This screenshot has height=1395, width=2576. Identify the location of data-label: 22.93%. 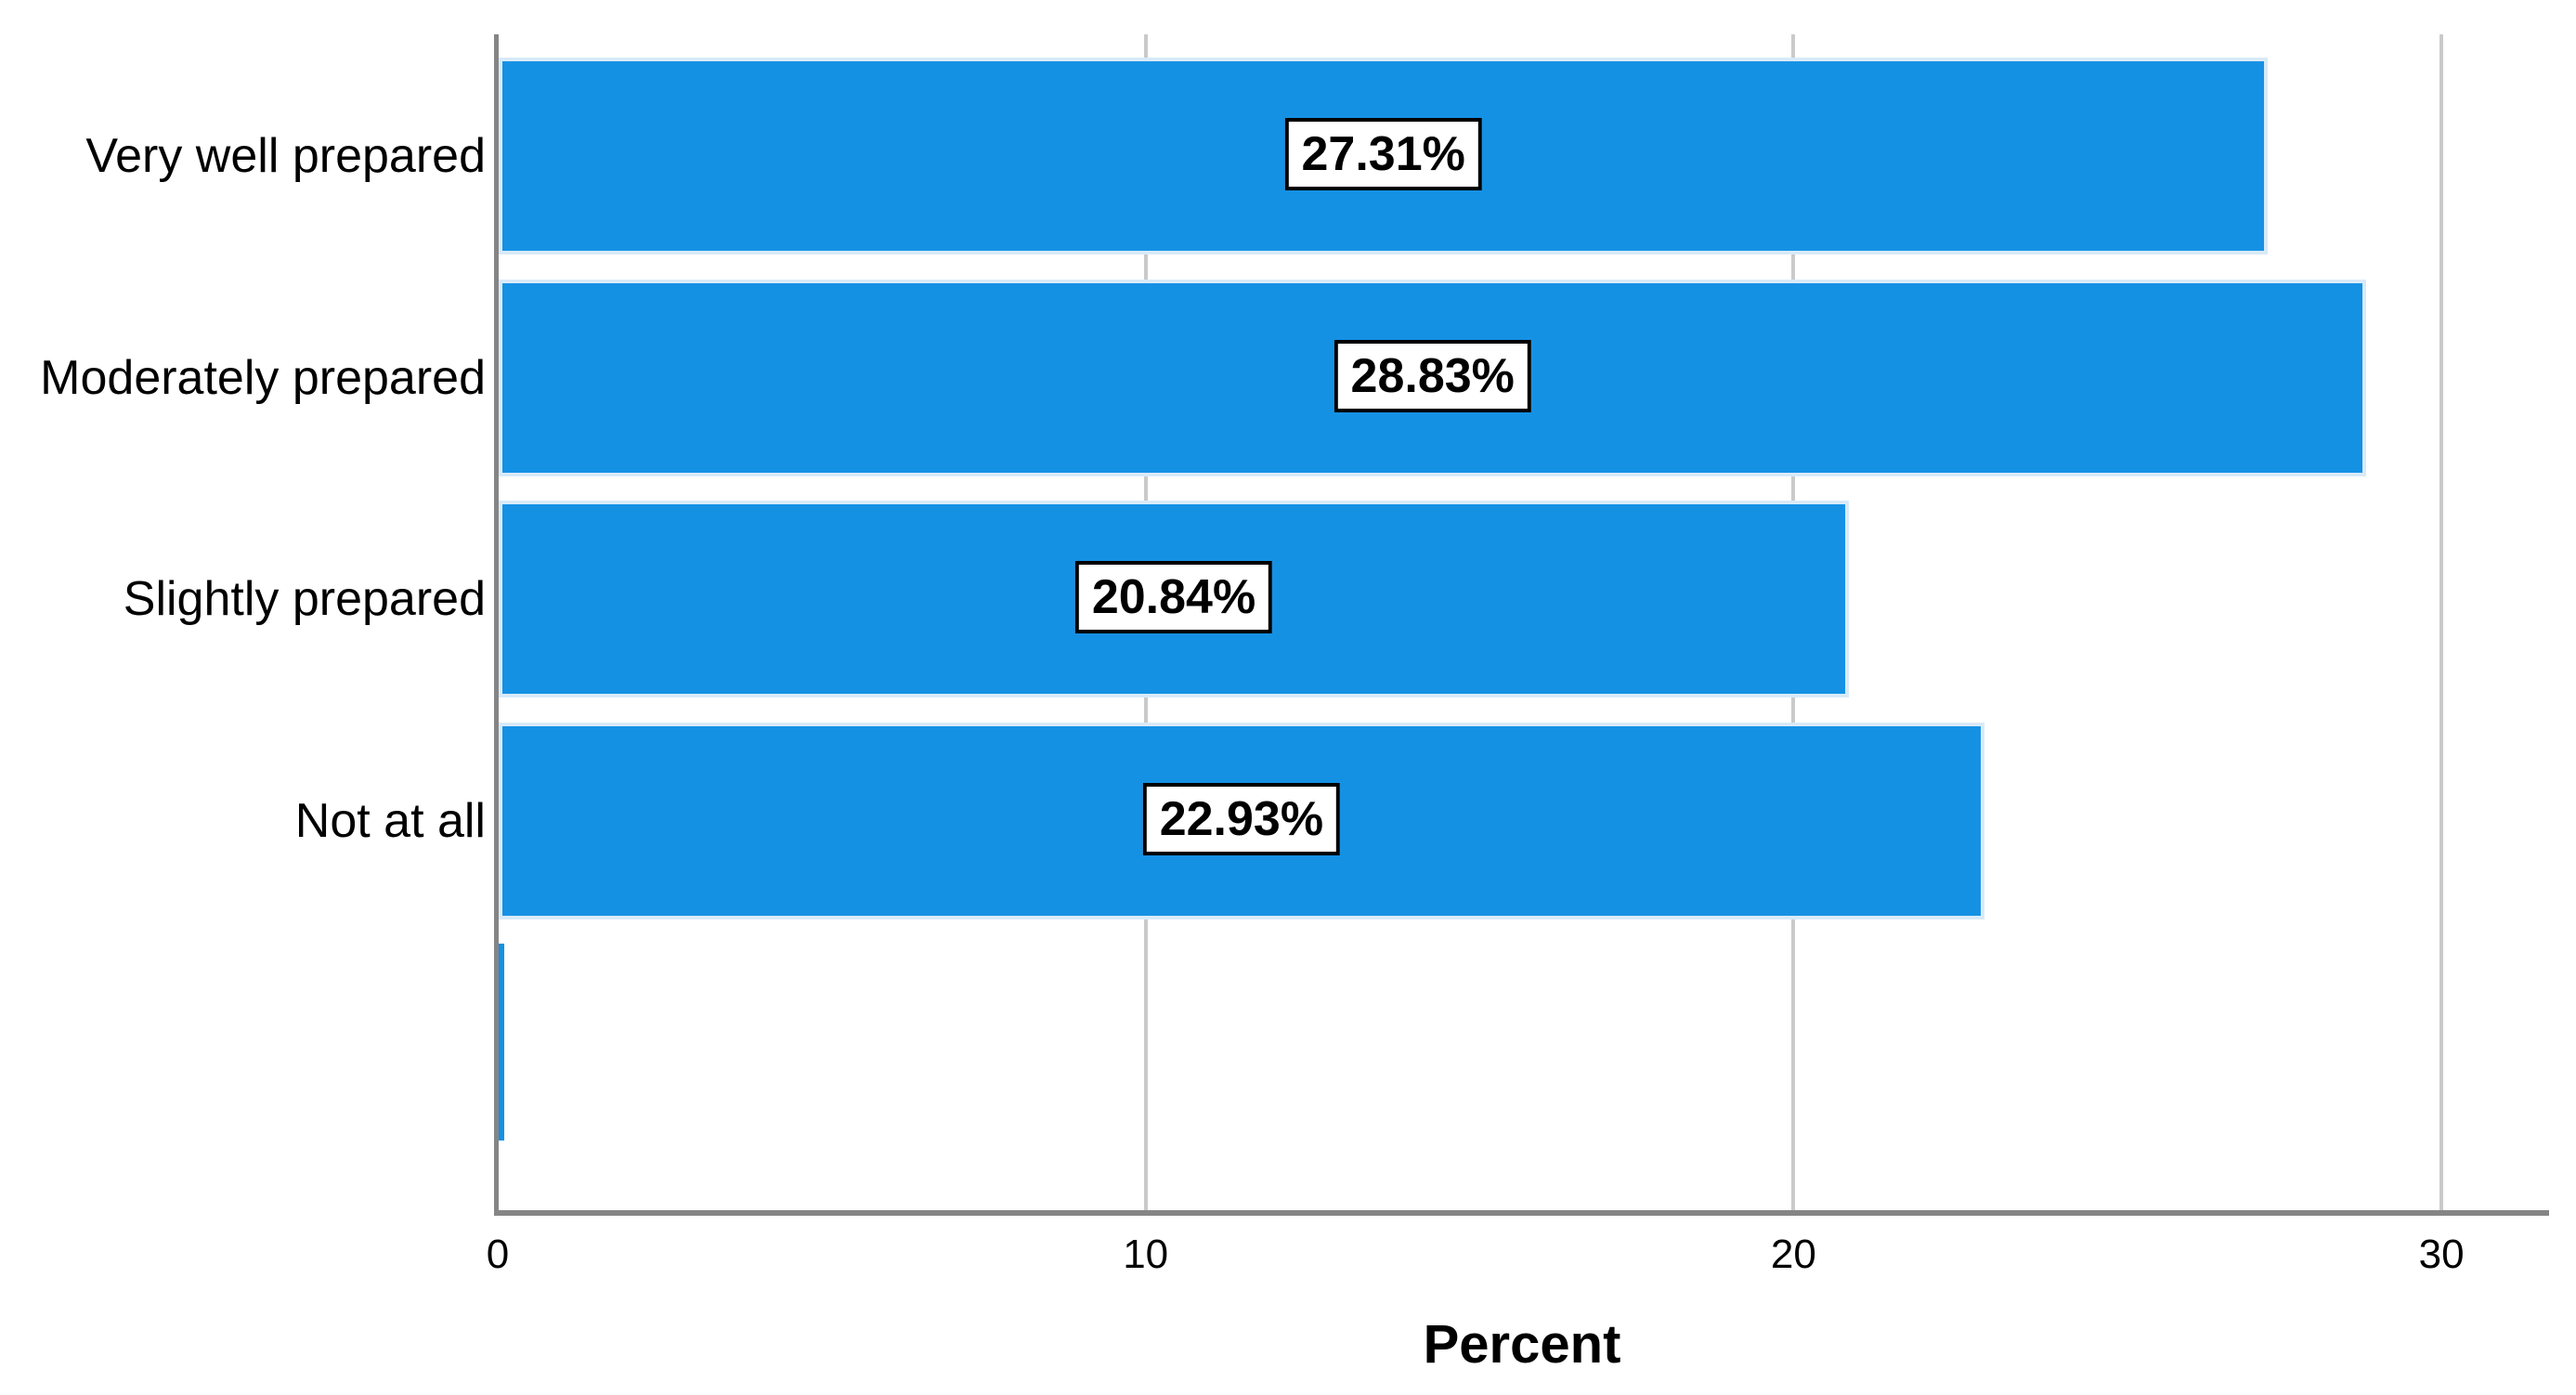
(1242, 818).